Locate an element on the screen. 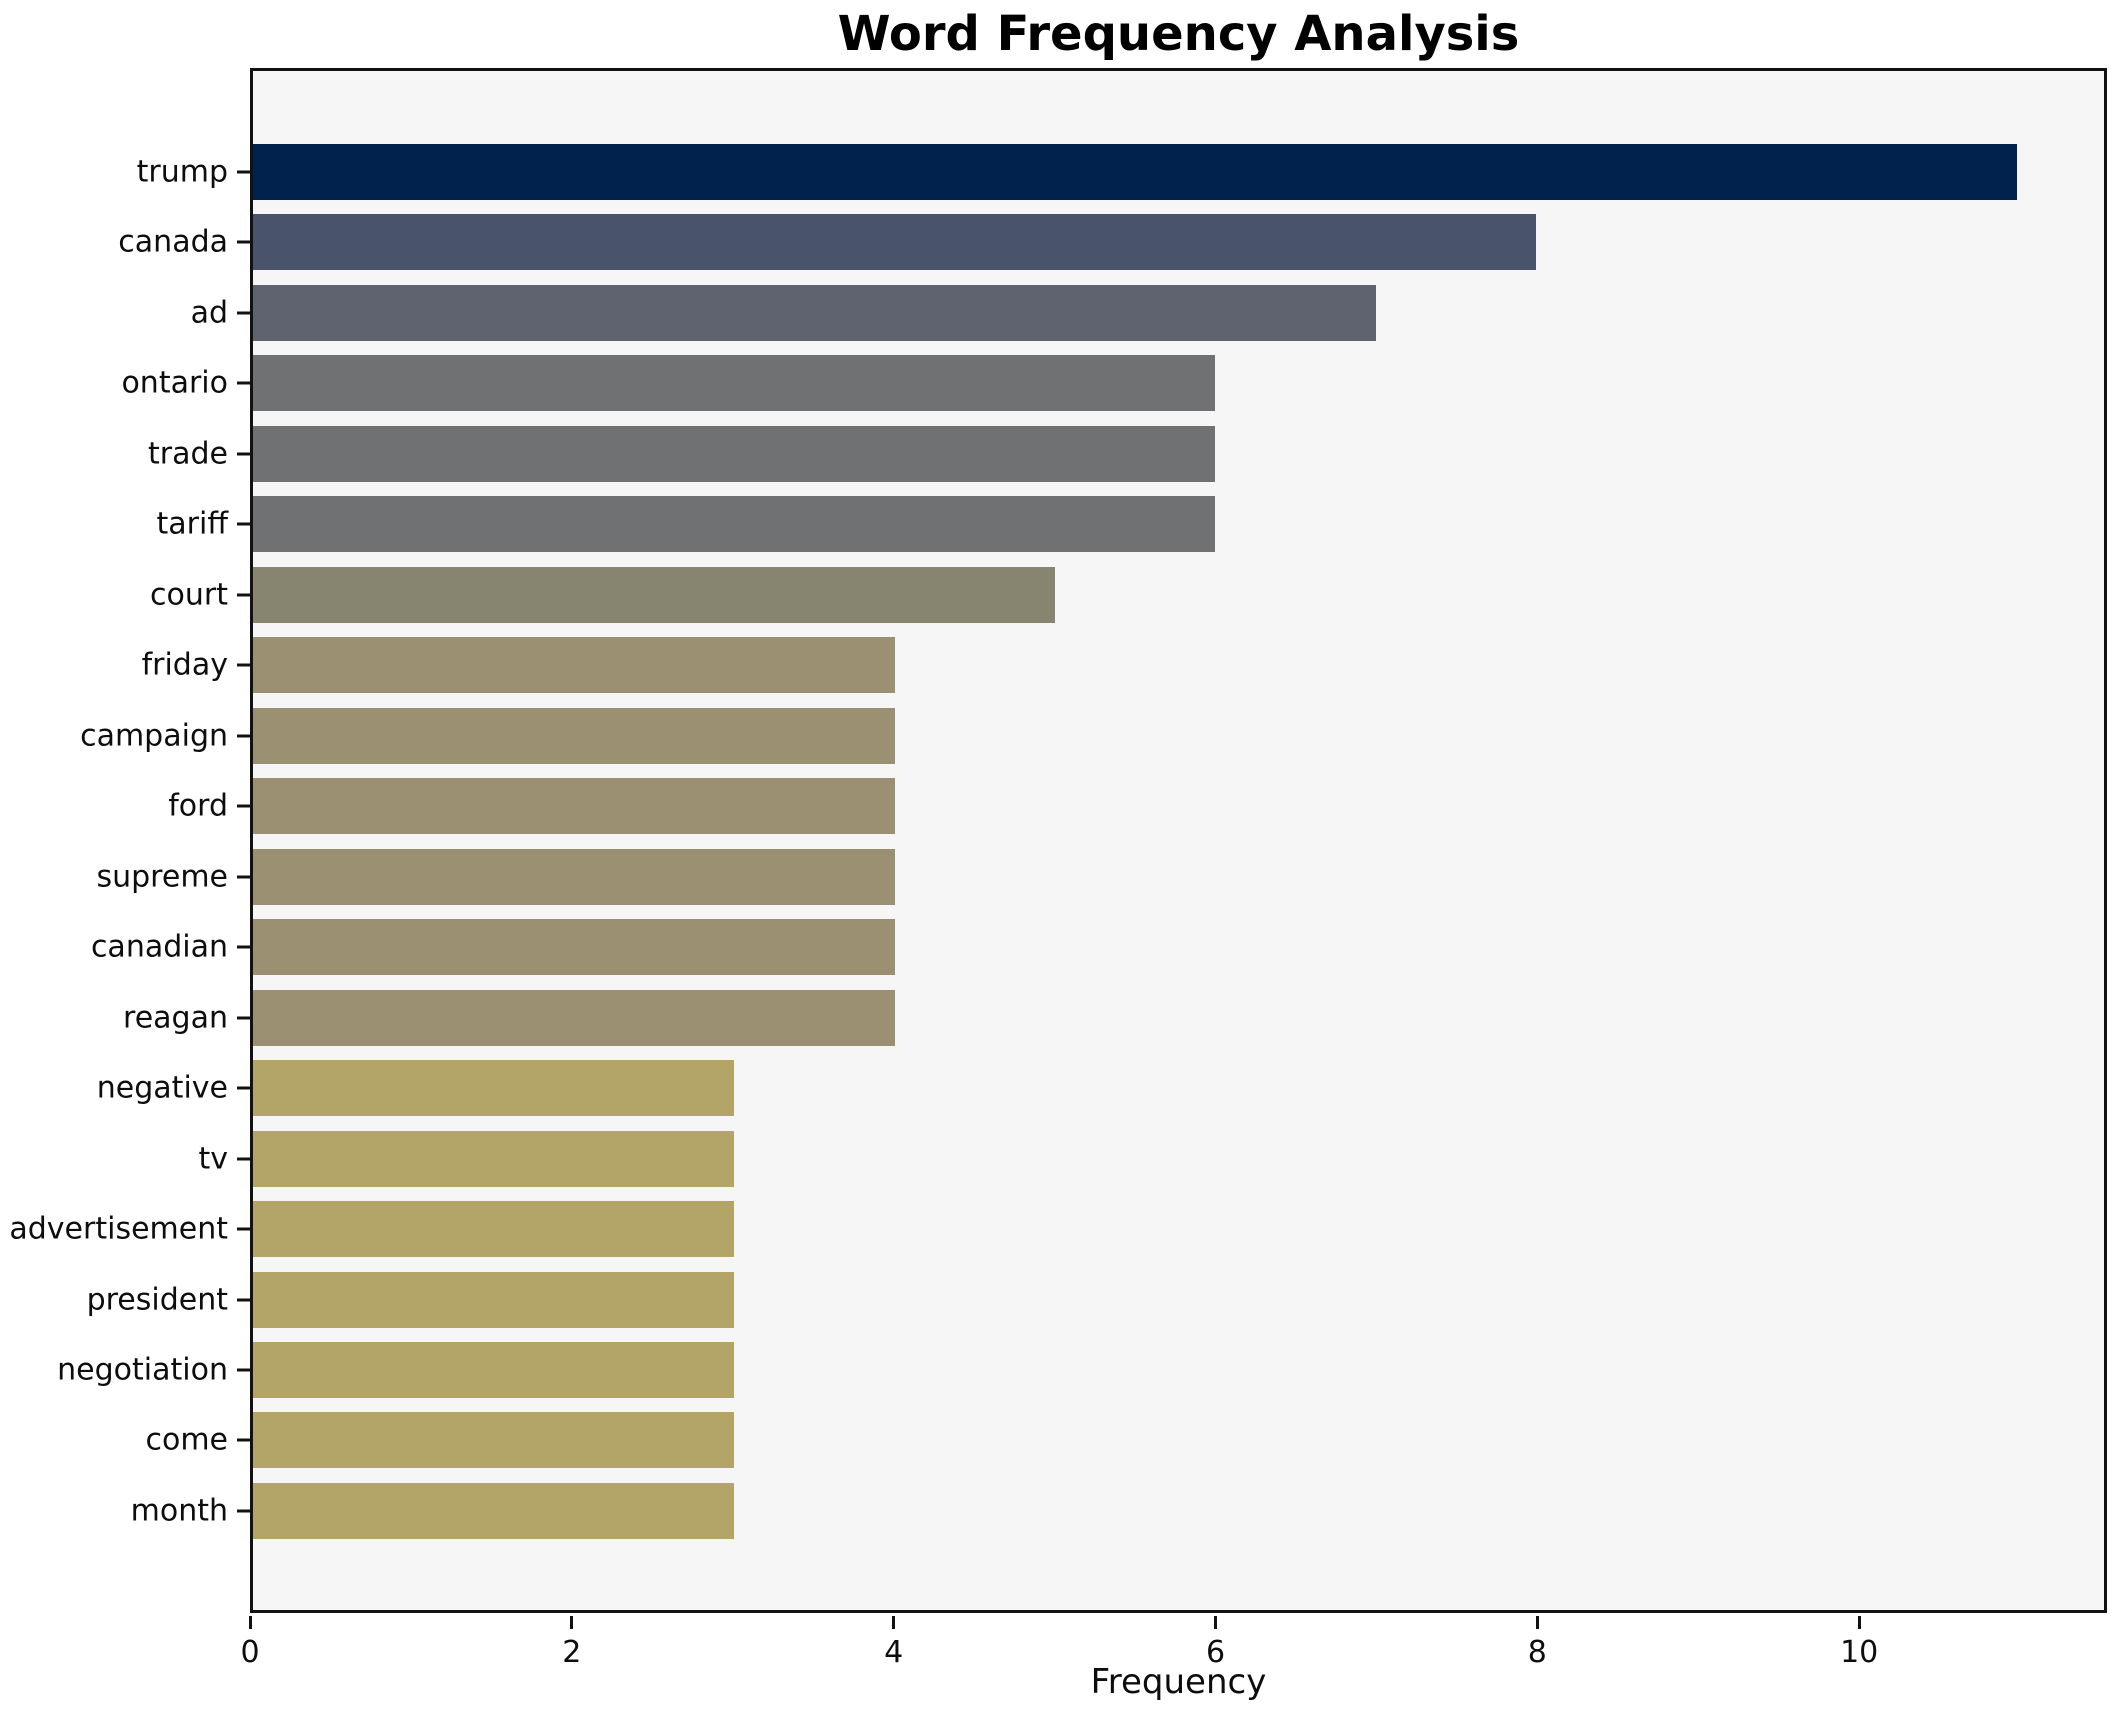 The width and height of the screenshot is (2128, 1722). y-axis-label: tariff is located at coordinates (192, 524).